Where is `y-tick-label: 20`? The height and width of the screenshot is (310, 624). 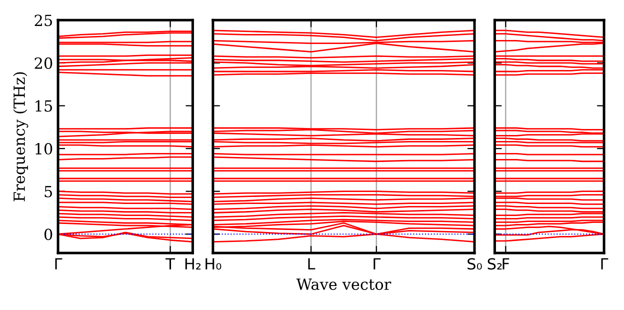
y-tick-label: 20 is located at coordinates (43, 63).